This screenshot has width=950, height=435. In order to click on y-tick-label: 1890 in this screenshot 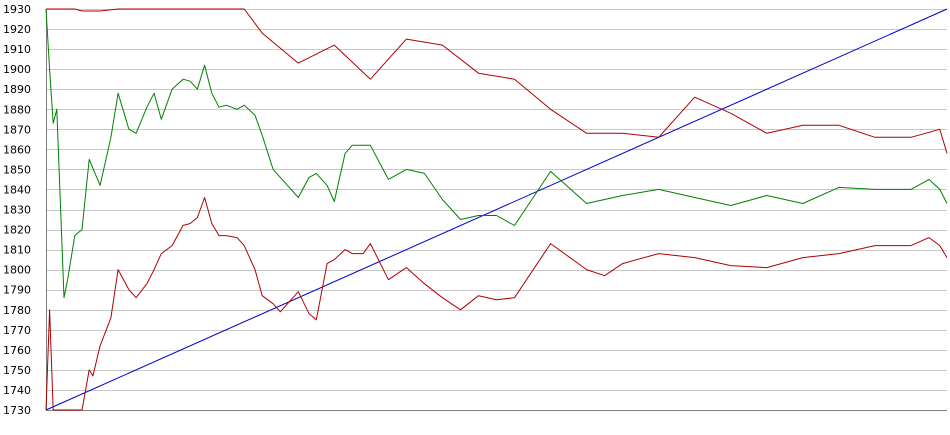, I will do `click(17, 89)`.